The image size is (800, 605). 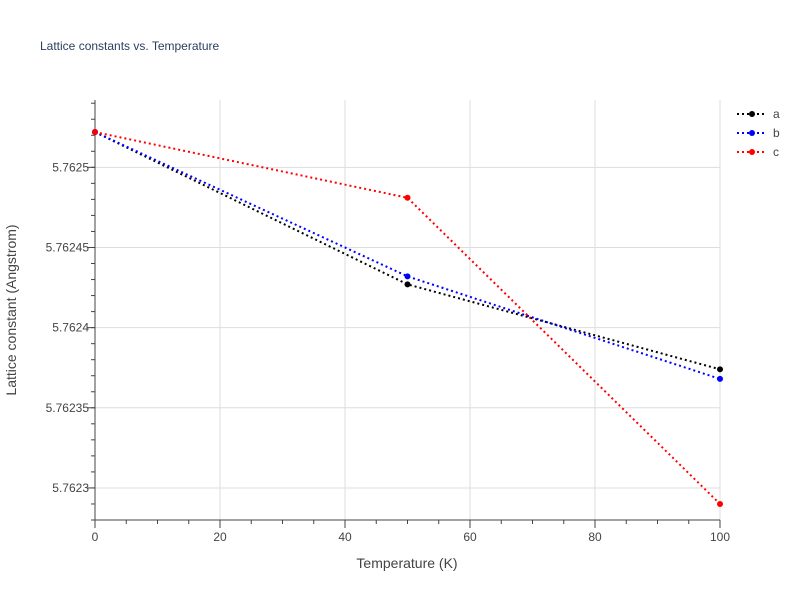 What do you see at coordinates (406, 563) in the screenshot?
I see `x-axis-title: Temperature (K)` at bounding box center [406, 563].